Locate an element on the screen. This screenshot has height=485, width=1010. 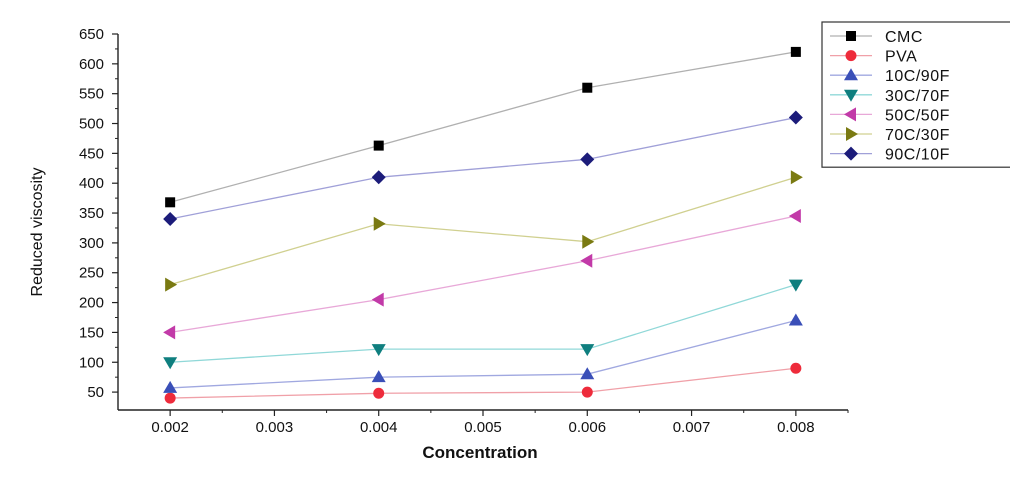
legend-entry: 30C/70F is located at coordinates (890, 96).